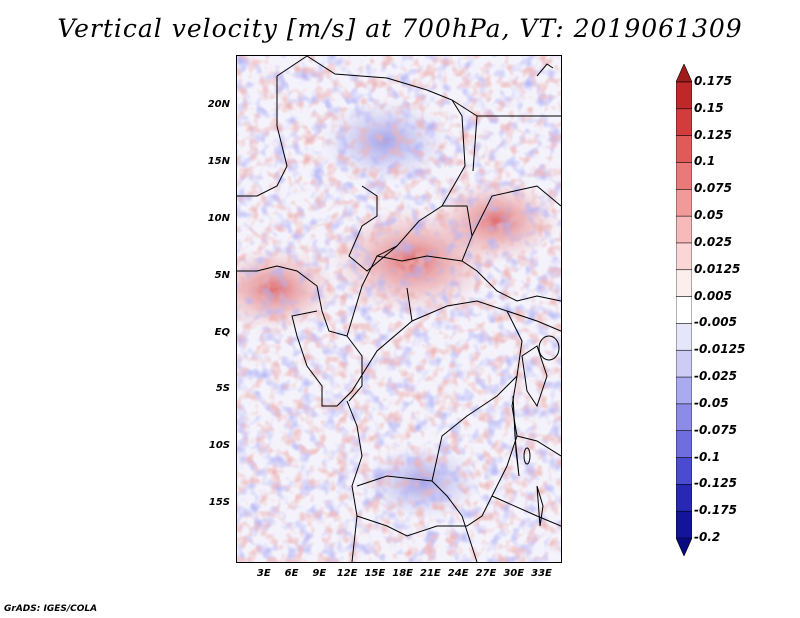 This screenshot has height=618, width=800. Describe the element at coordinates (715, 322) in the screenshot. I see `colorbar-label: -0.005` at that location.